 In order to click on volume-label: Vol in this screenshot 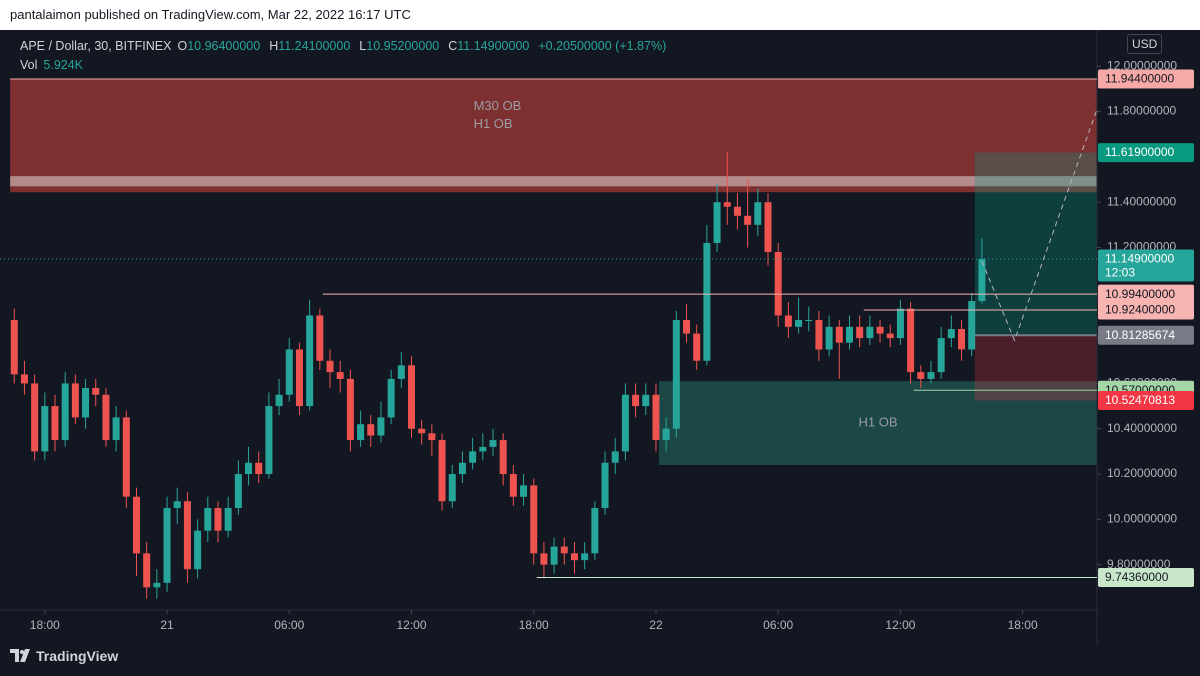, I will do `click(29, 65)`.